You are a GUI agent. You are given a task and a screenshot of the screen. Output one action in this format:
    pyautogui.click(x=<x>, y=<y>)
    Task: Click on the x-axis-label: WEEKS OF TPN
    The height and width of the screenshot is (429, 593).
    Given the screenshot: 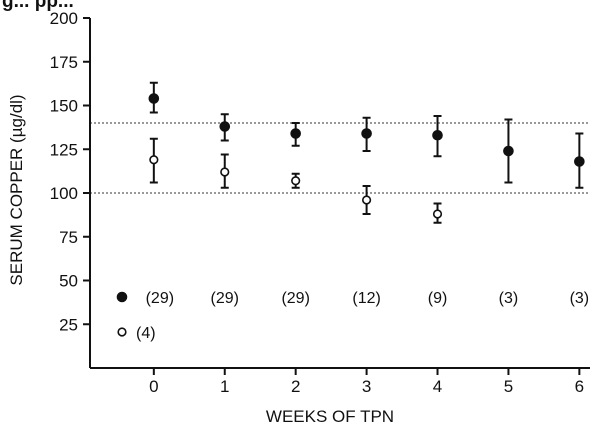 What is the action you would take?
    pyautogui.click(x=330, y=416)
    